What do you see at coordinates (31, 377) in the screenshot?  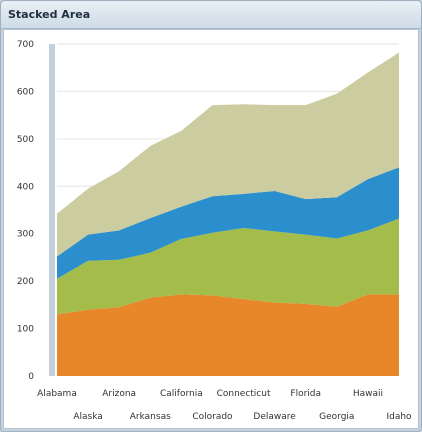 I see `y-tick-label: 0` at bounding box center [31, 377].